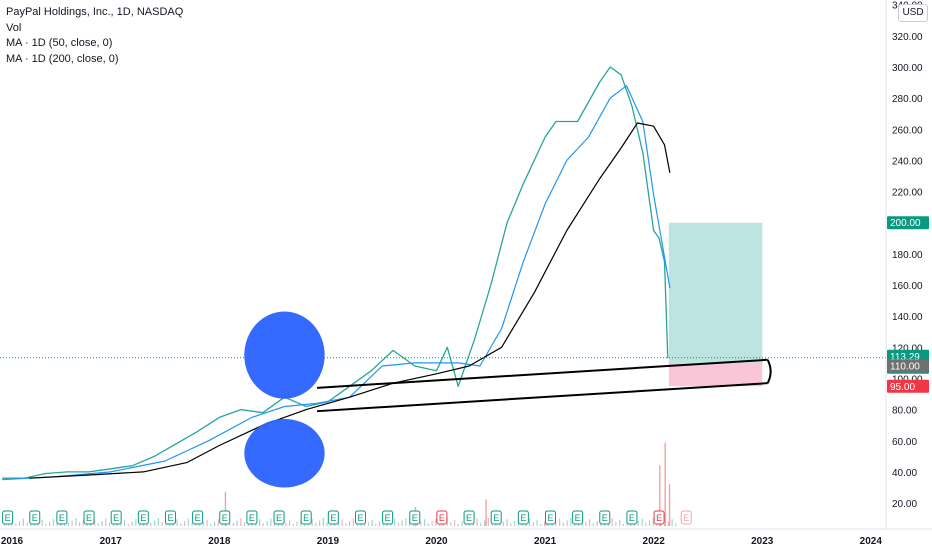 The image size is (932, 550). What do you see at coordinates (62, 58) in the screenshot?
I see `legend-ma200: MA · 1D (200, close, 0)` at bounding box center [62, 58].